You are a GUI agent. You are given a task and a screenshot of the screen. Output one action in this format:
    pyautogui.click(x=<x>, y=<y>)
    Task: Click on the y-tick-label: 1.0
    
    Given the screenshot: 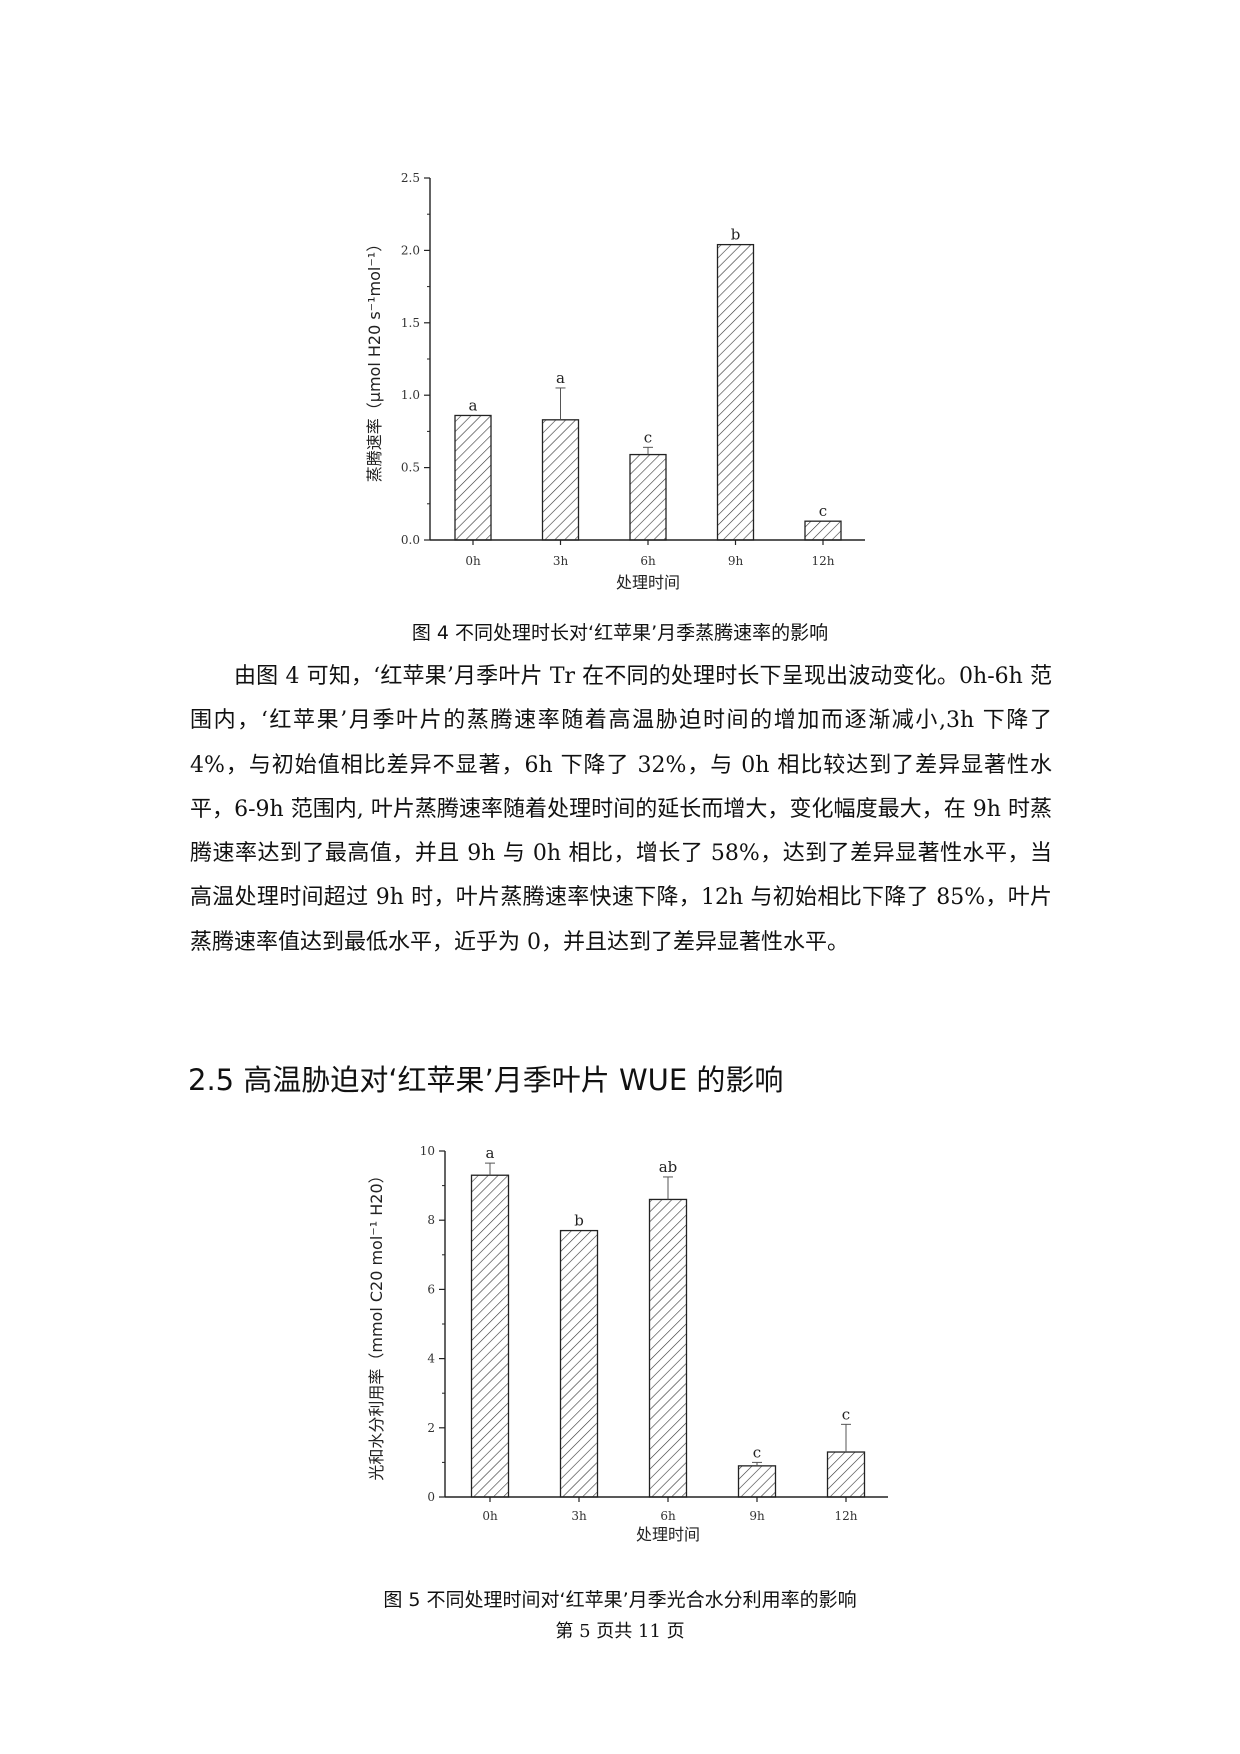 What is the action you would take?
    pyautogui.click(x=410, y=395)
    